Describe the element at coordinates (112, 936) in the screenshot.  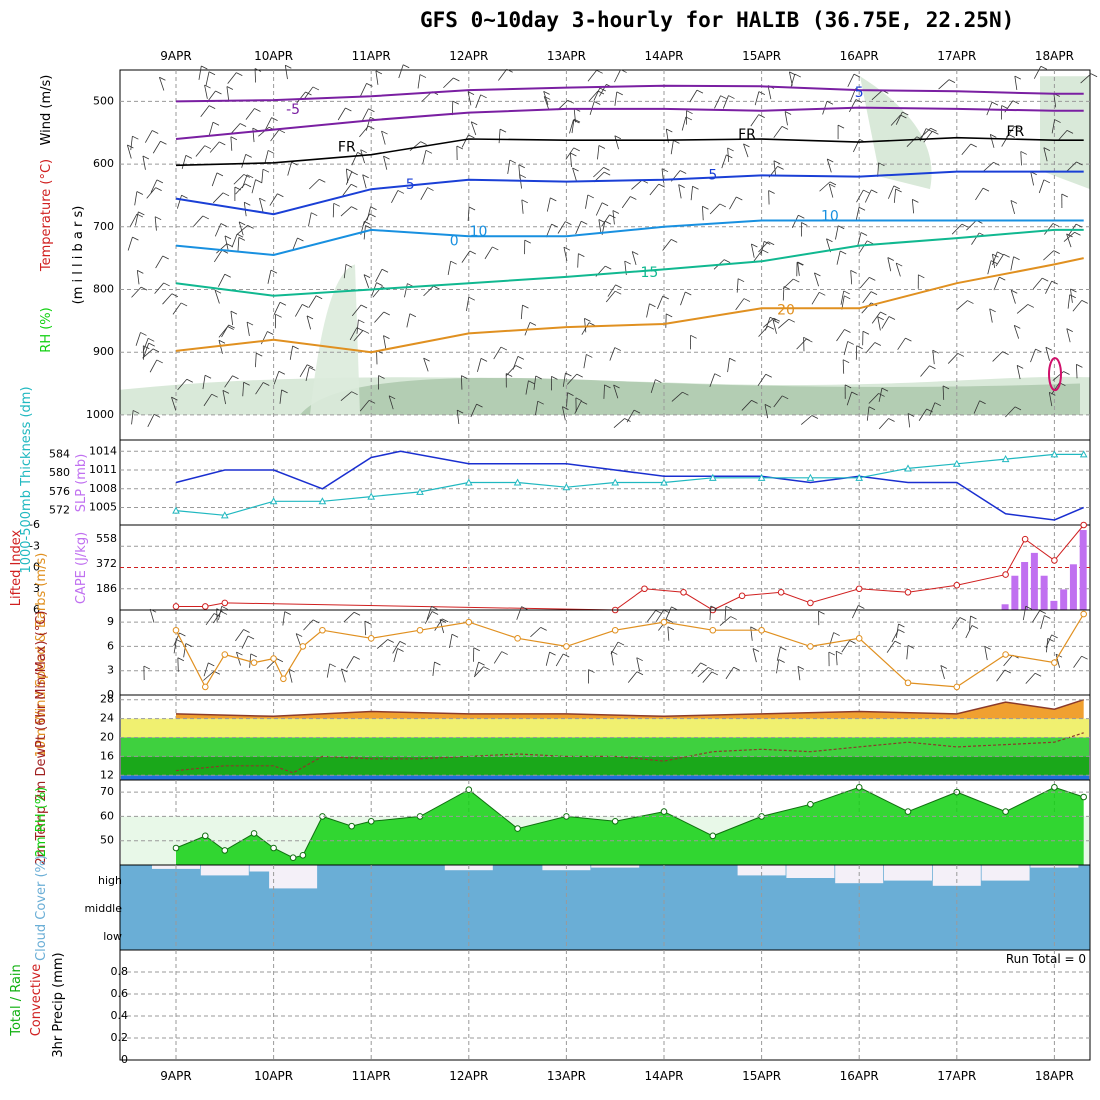
I see `cloud-level-label: low` at that location.